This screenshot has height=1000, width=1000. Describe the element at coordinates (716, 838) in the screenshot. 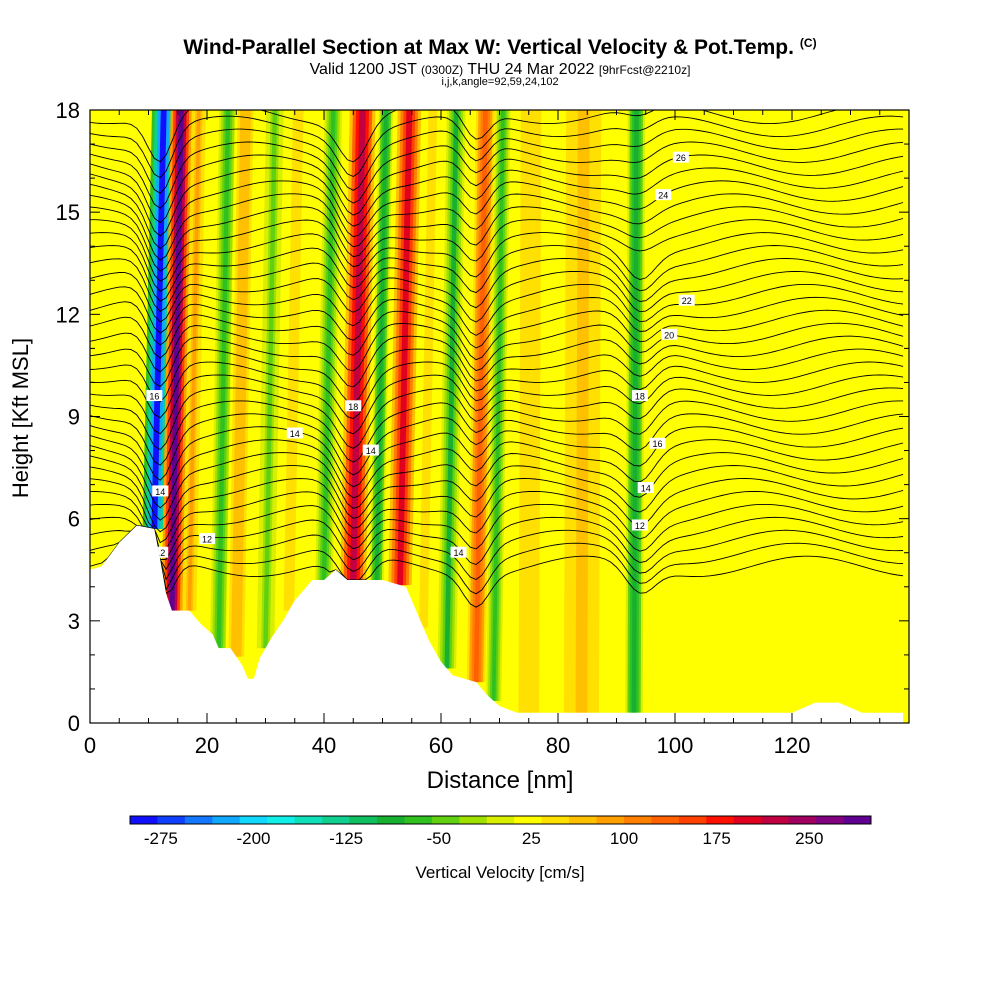

I see `colorbar-tick-label: 175` at that location.